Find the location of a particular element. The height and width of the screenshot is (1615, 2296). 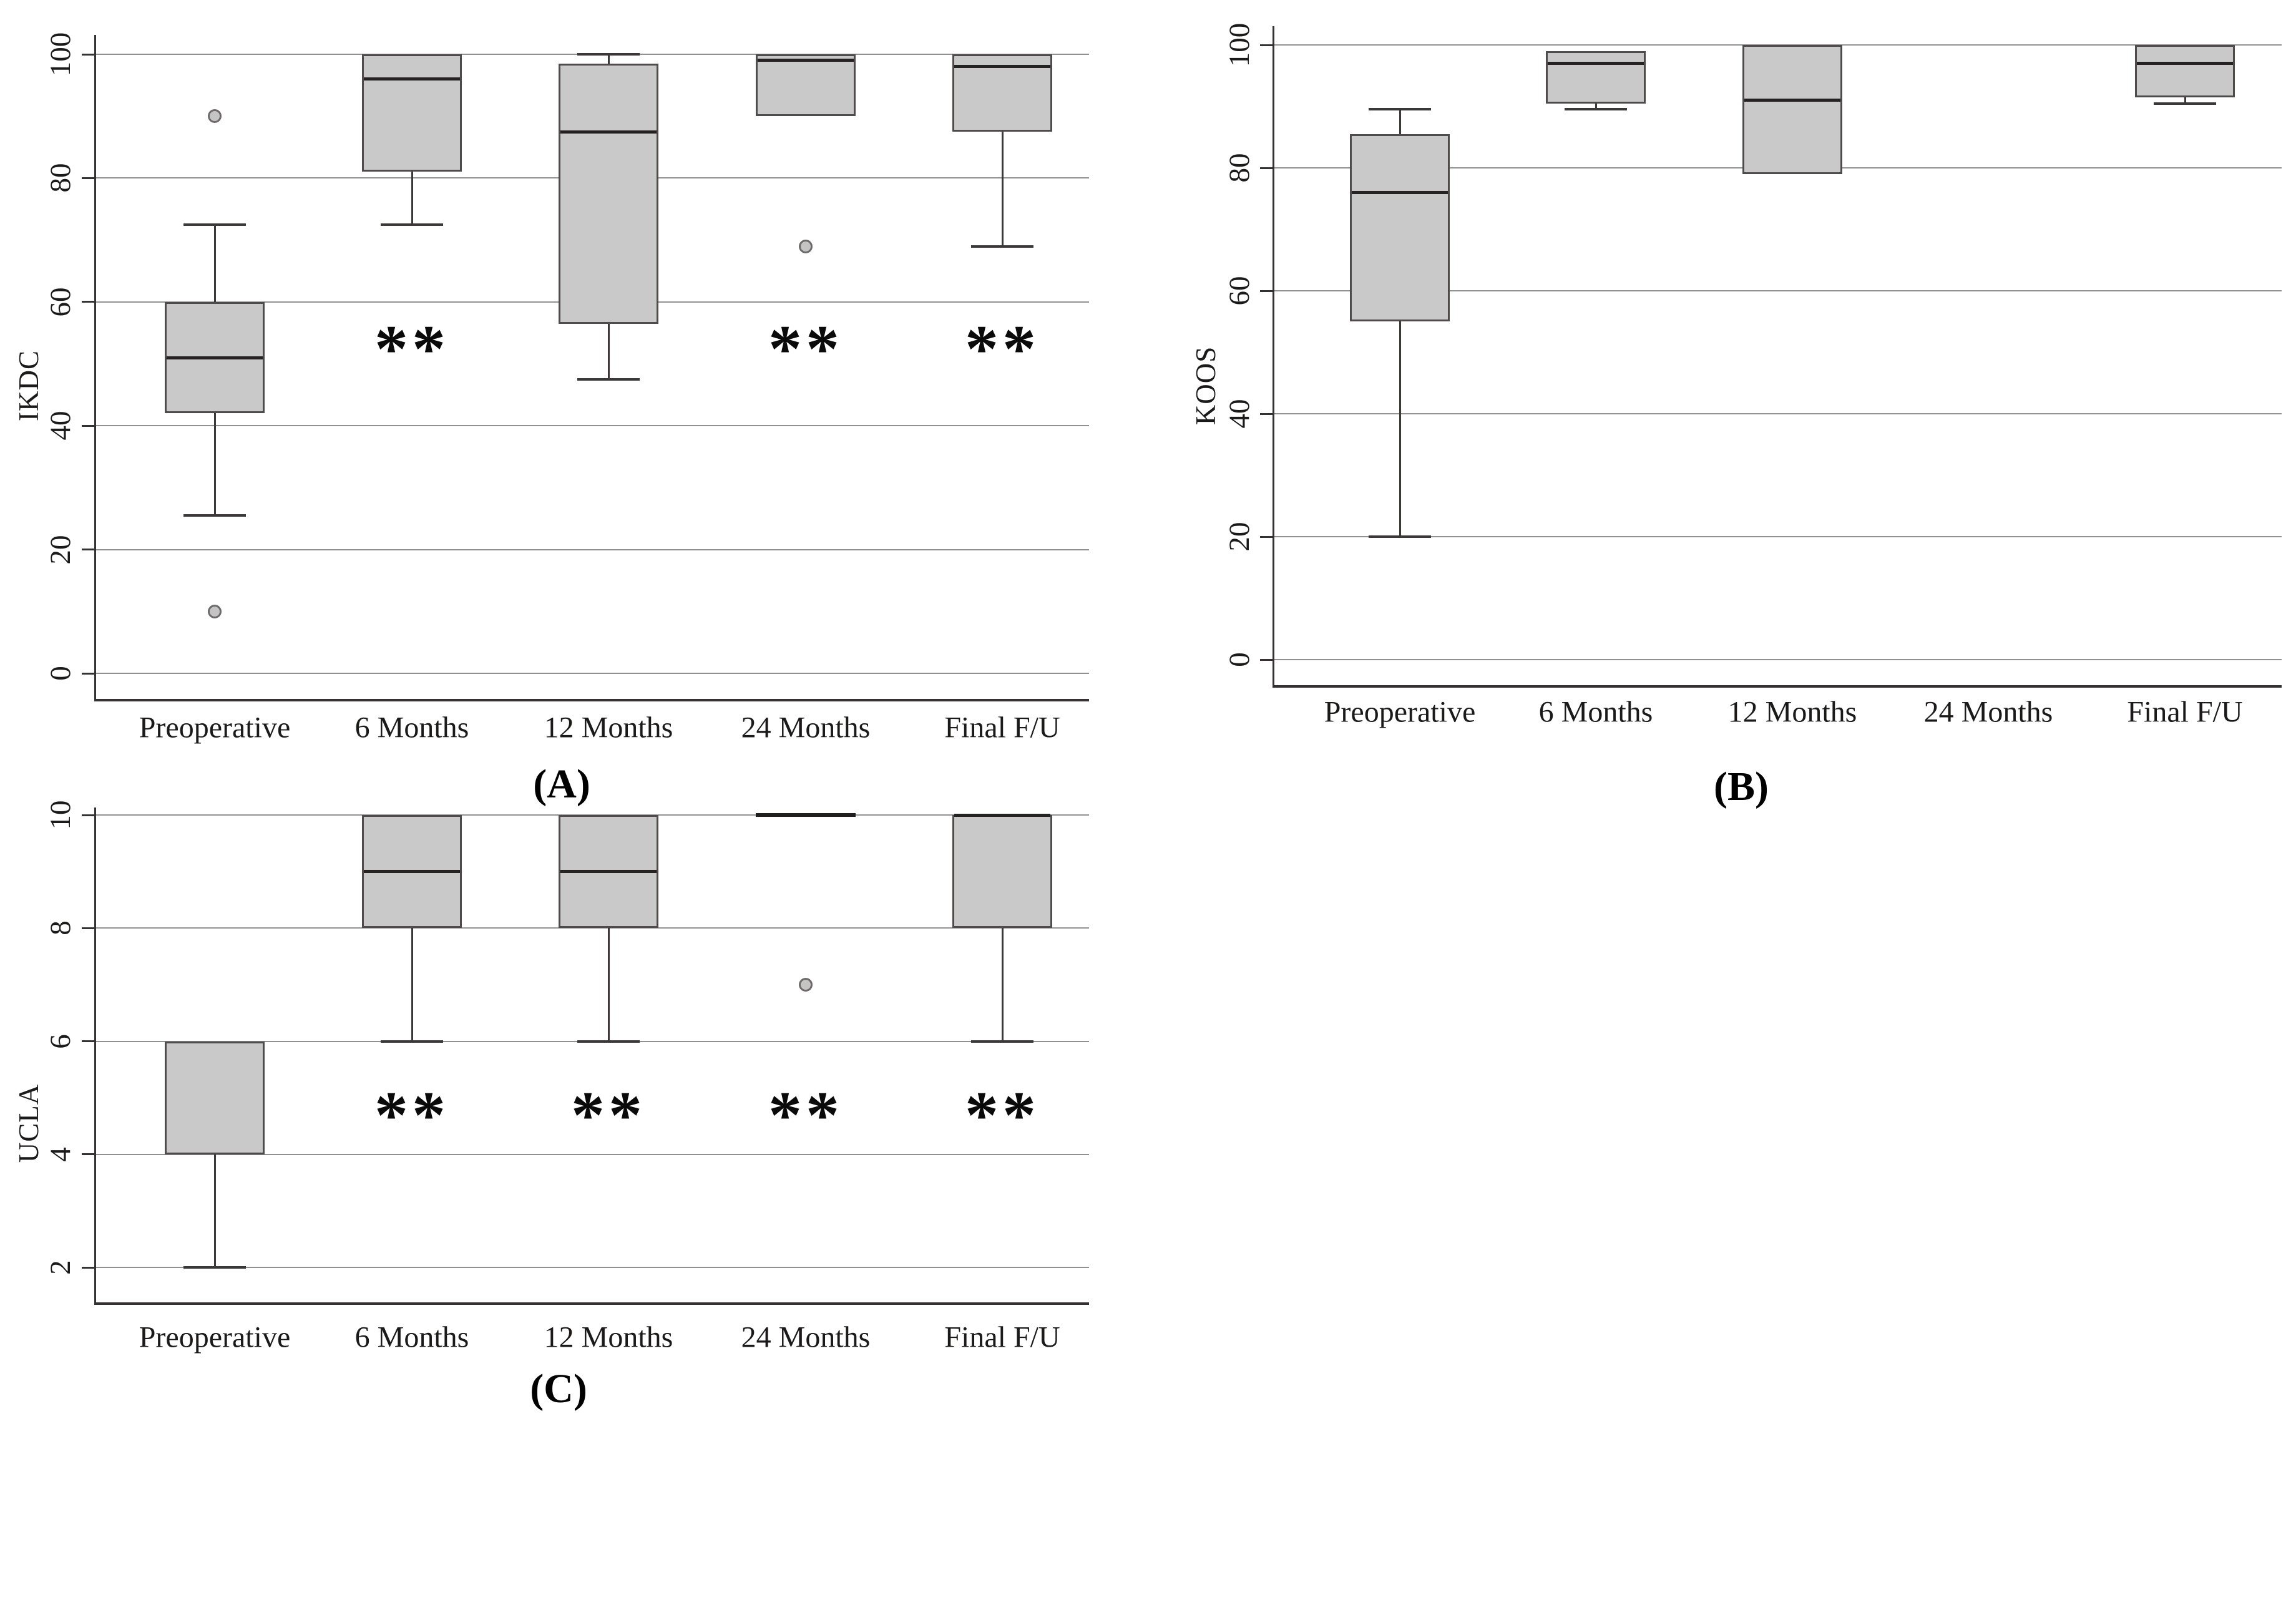

y-tick-label: 8 is located at coordinates (60, 928).